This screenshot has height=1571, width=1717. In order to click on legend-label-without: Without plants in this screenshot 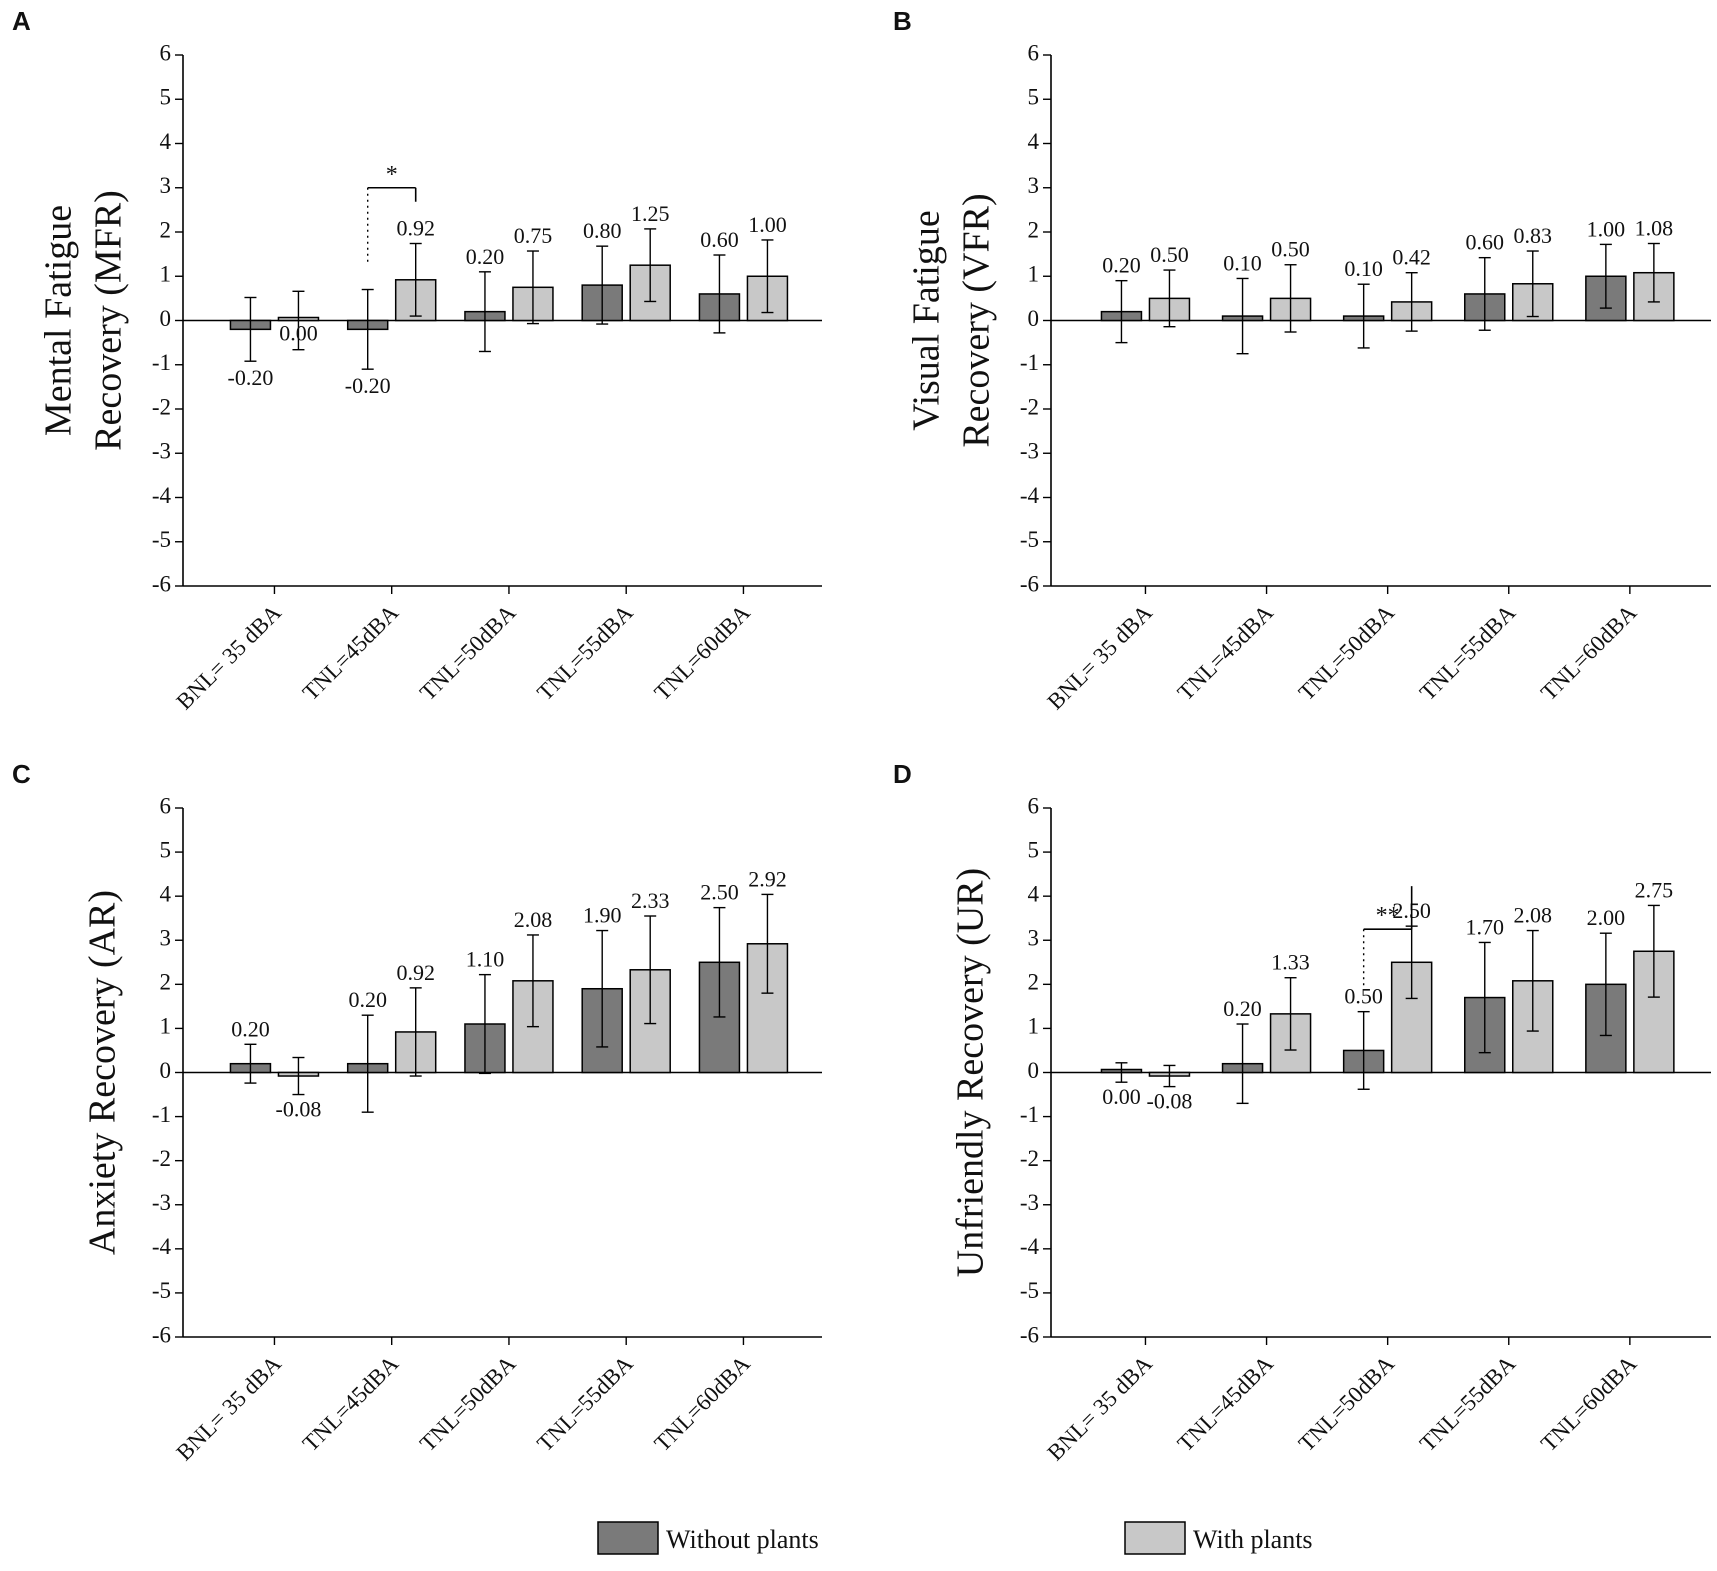, I will do `click(742, 1539)`.